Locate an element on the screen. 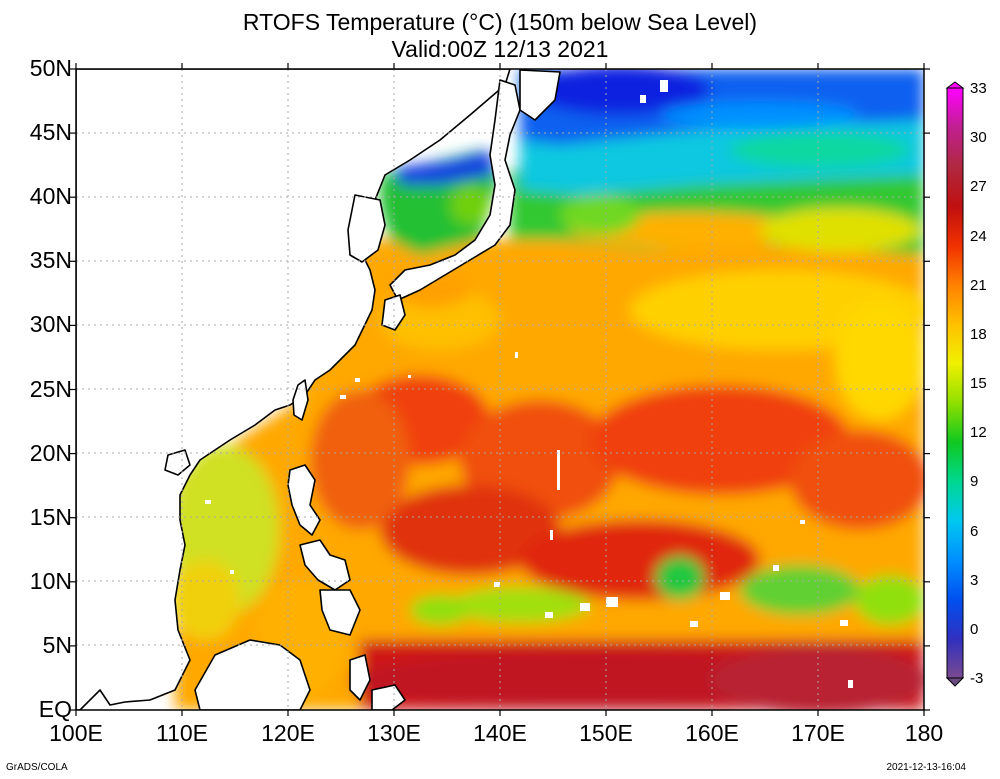 This screenshot has height=779, width=1000. colorbar-gradient is located at coordinates (955, 383).